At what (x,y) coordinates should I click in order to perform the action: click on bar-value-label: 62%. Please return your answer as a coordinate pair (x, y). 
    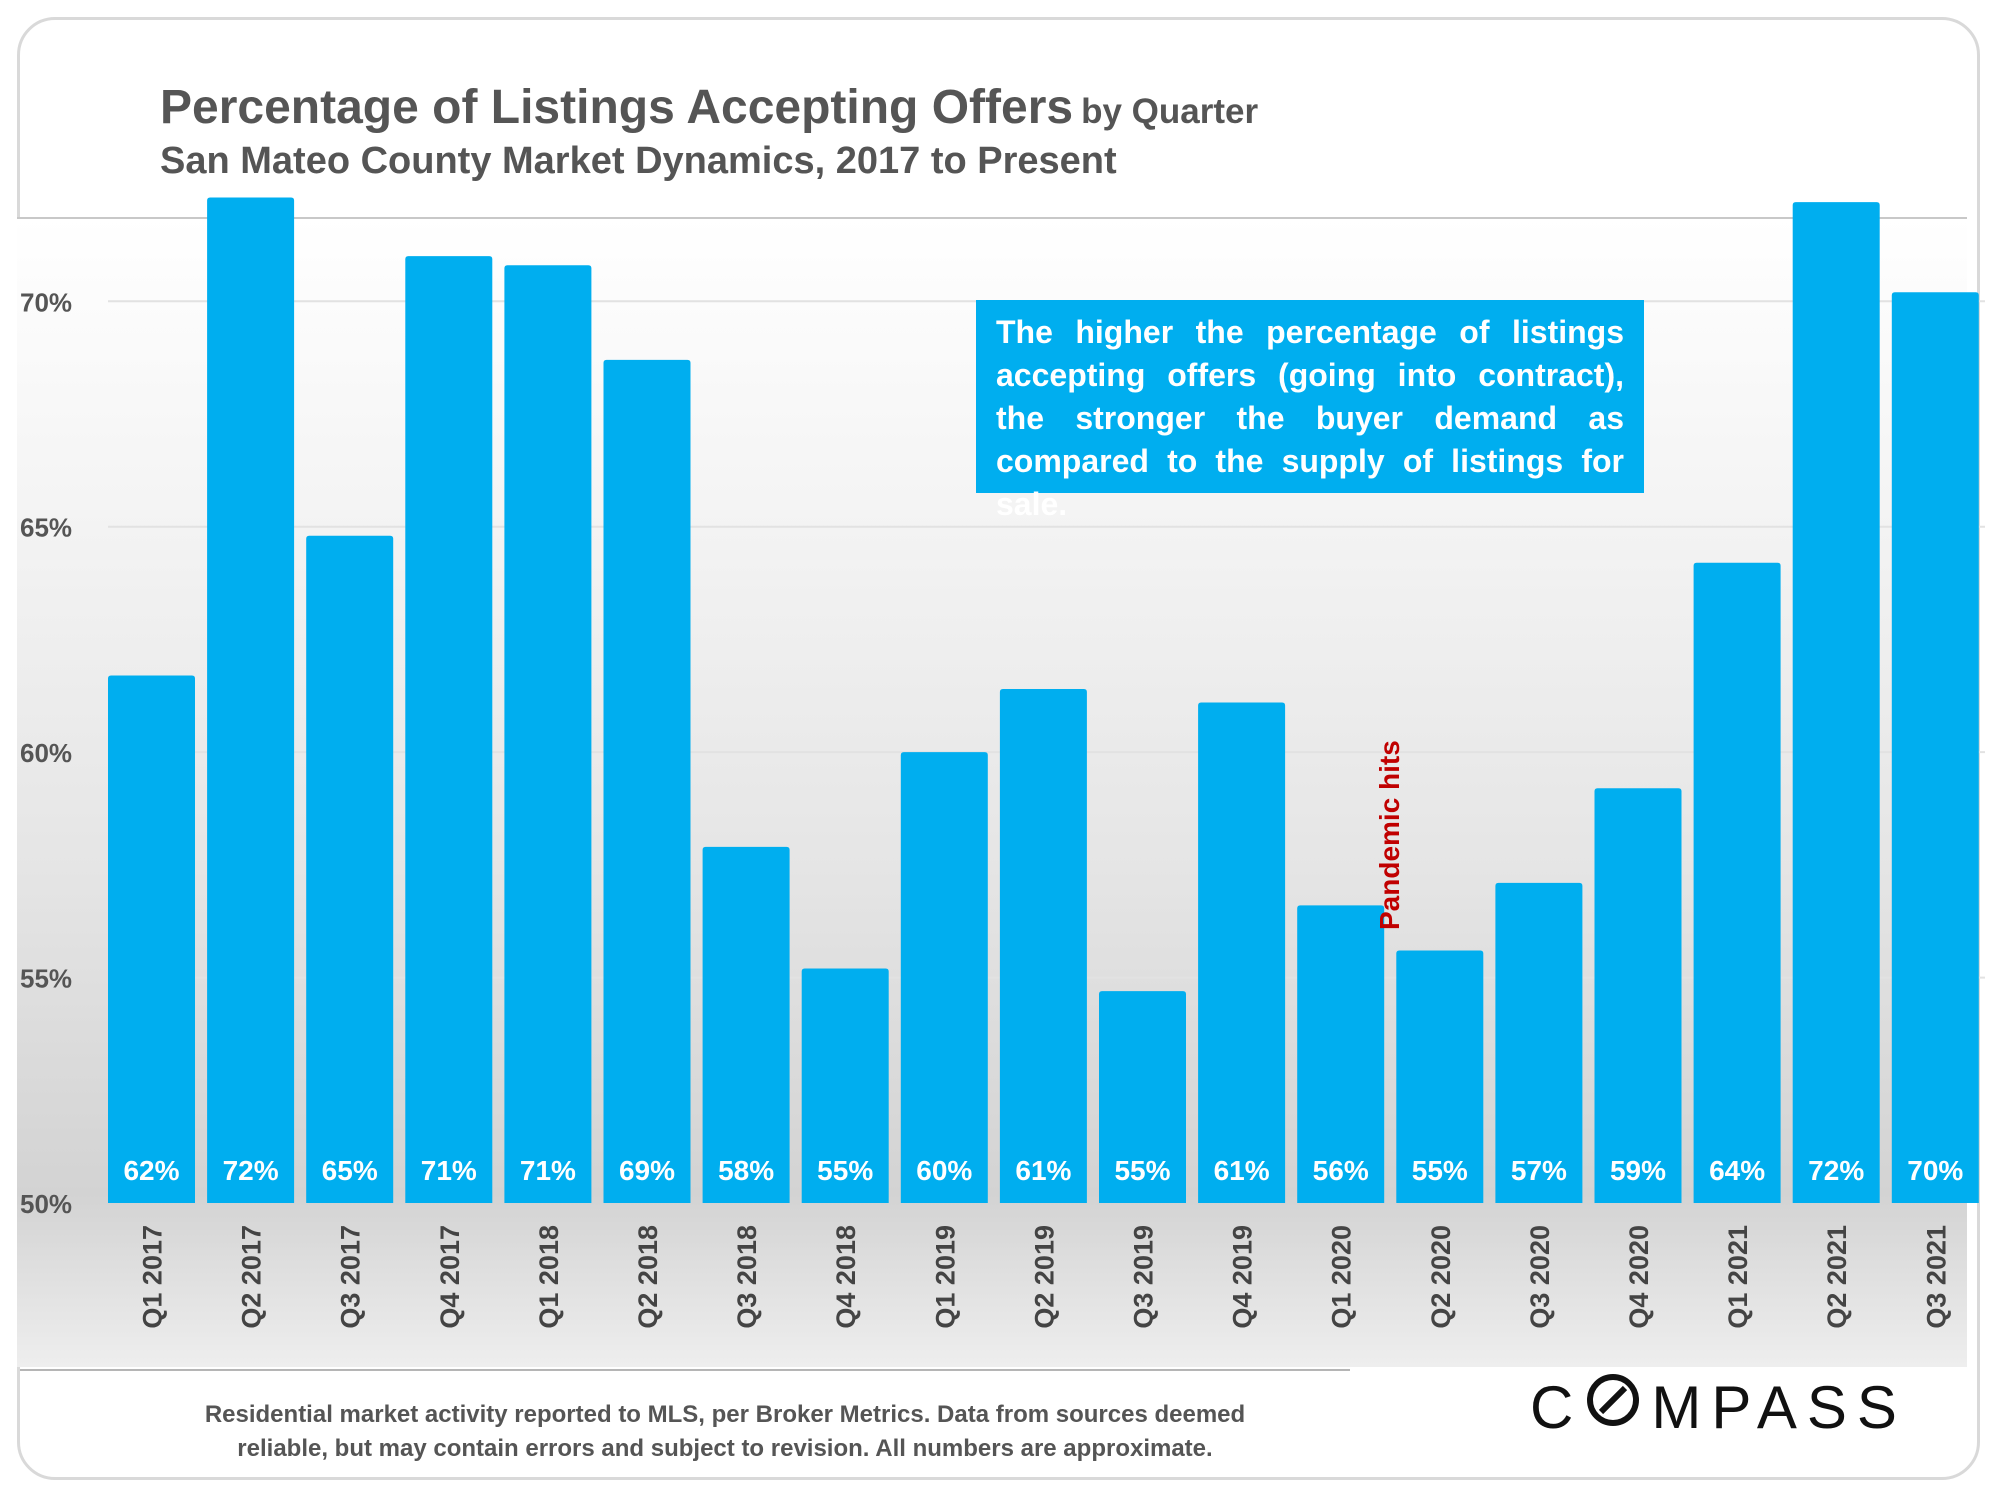
    Looking at the image, I should click on (151, 1170).